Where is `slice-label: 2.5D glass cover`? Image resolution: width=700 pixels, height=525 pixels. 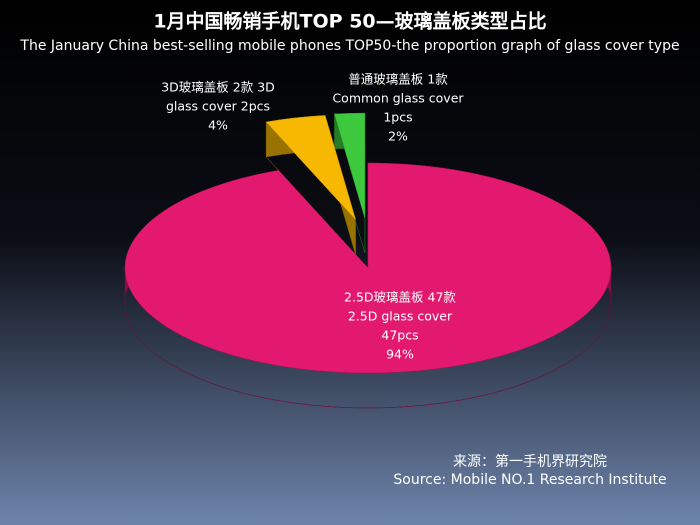 slice-label: 2.5D glass cover is located at coordinates (400, 316).